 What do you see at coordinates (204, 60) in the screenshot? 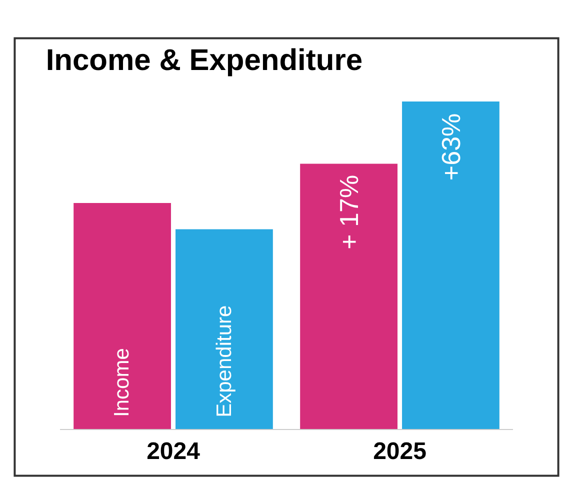
I see `chart-title: Income & Expenditure` at bounding box center [204, 60].